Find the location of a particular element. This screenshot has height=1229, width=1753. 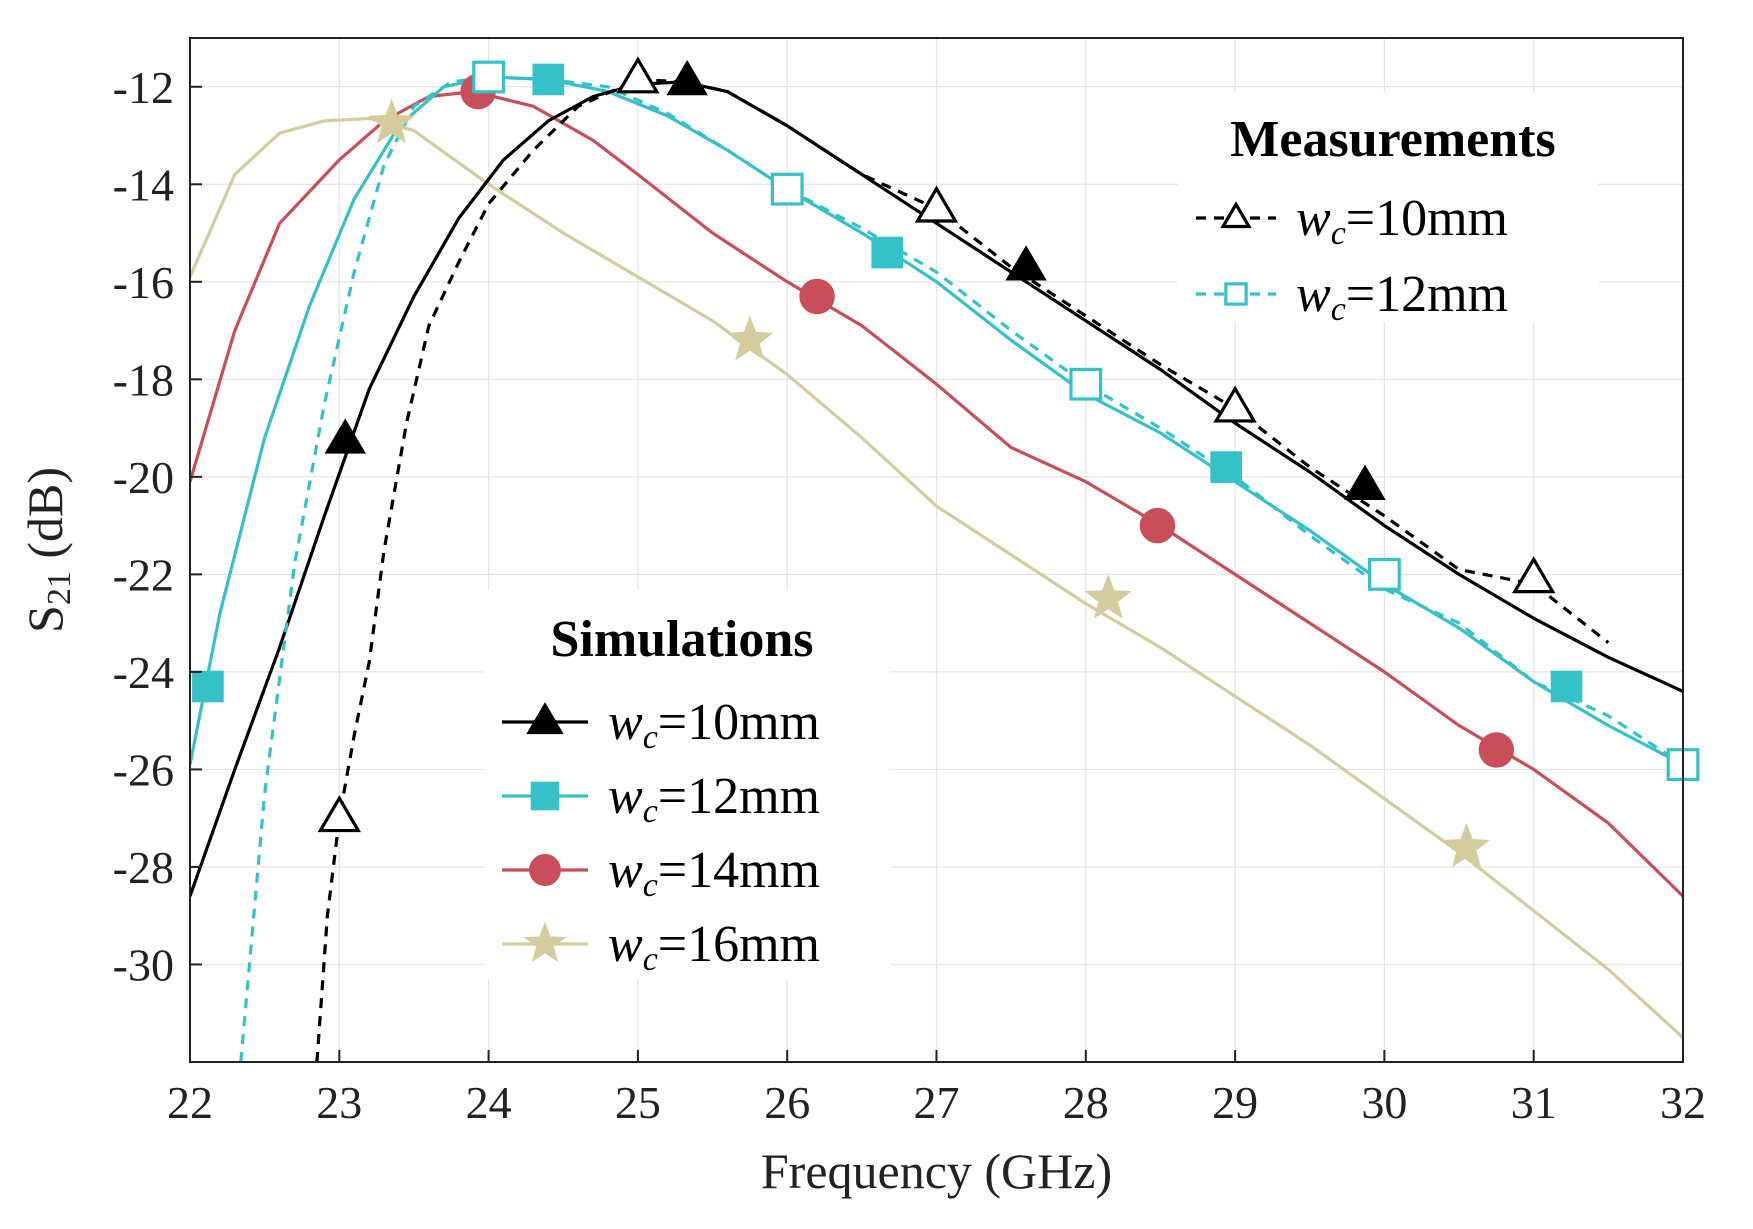

y-tick-label: -24 is located at coordinates (143, 672).